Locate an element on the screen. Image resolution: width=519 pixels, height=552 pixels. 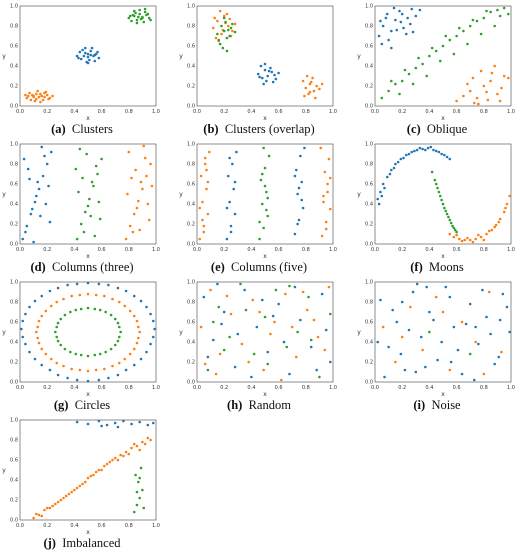
y-tick-label: 1.0 is located at coordinates (191, 145).